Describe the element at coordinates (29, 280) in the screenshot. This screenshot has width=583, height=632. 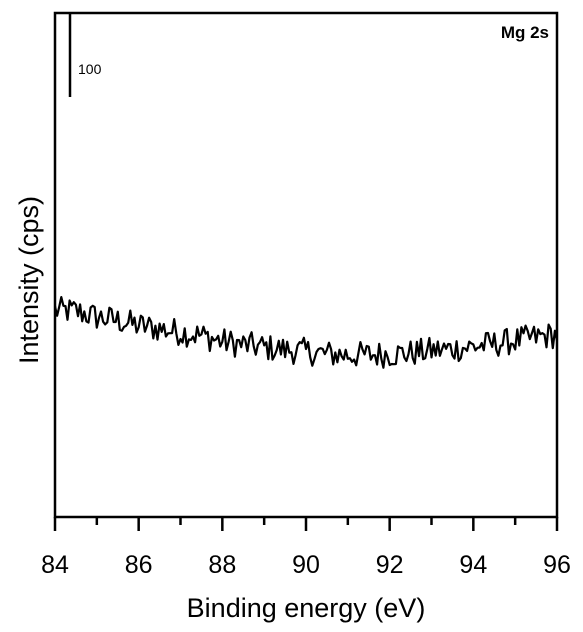
I see `y-axis-label: Intensity (cps)` at that location.